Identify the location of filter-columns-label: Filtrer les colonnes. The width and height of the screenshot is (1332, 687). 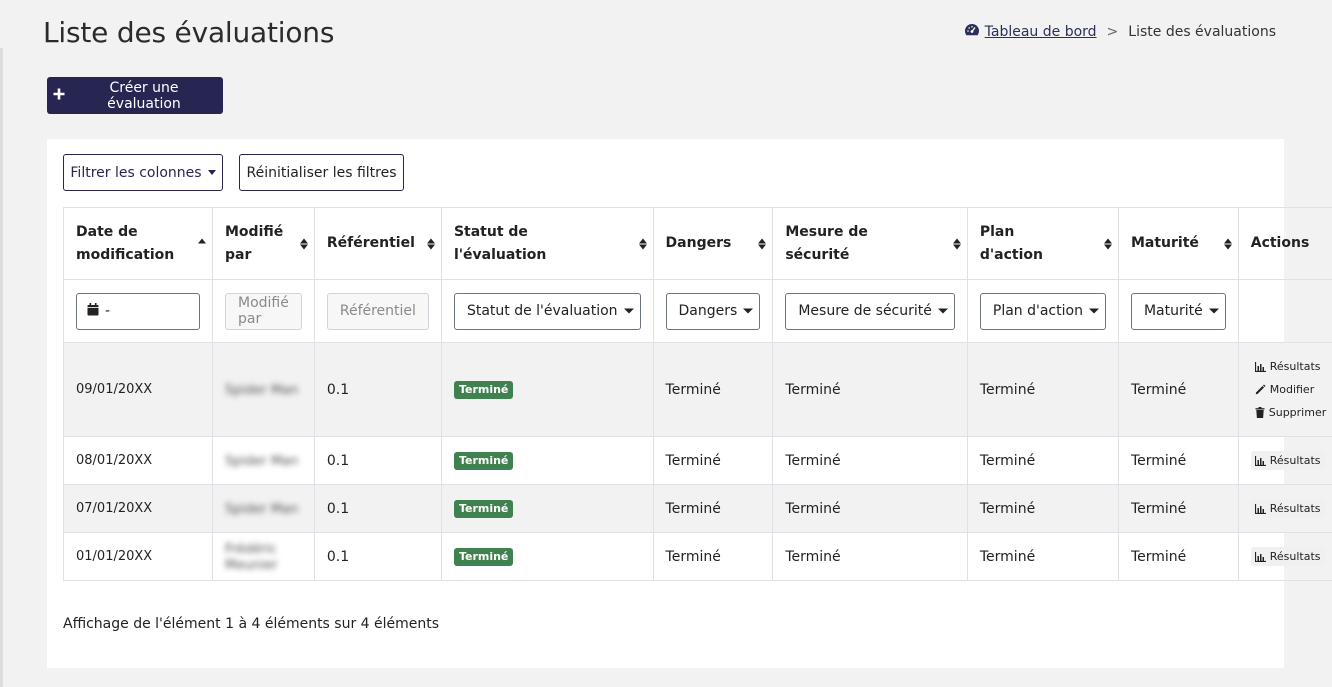
(136, 172).